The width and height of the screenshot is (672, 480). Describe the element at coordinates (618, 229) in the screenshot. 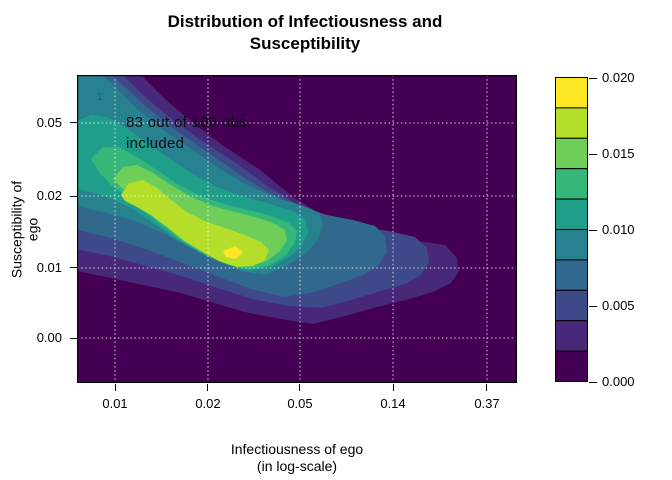

I see `colorbar-tick-label: 0.010` at that location.